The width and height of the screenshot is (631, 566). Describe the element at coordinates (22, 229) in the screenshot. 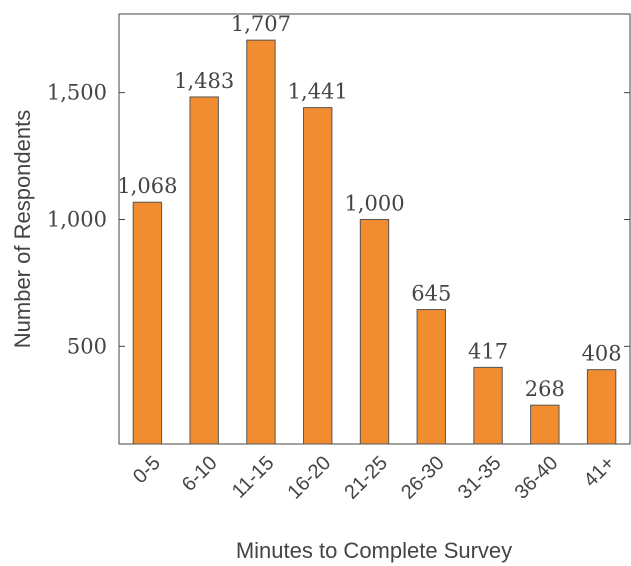

I see `y-axis-title: Number of Respondents` at that location.